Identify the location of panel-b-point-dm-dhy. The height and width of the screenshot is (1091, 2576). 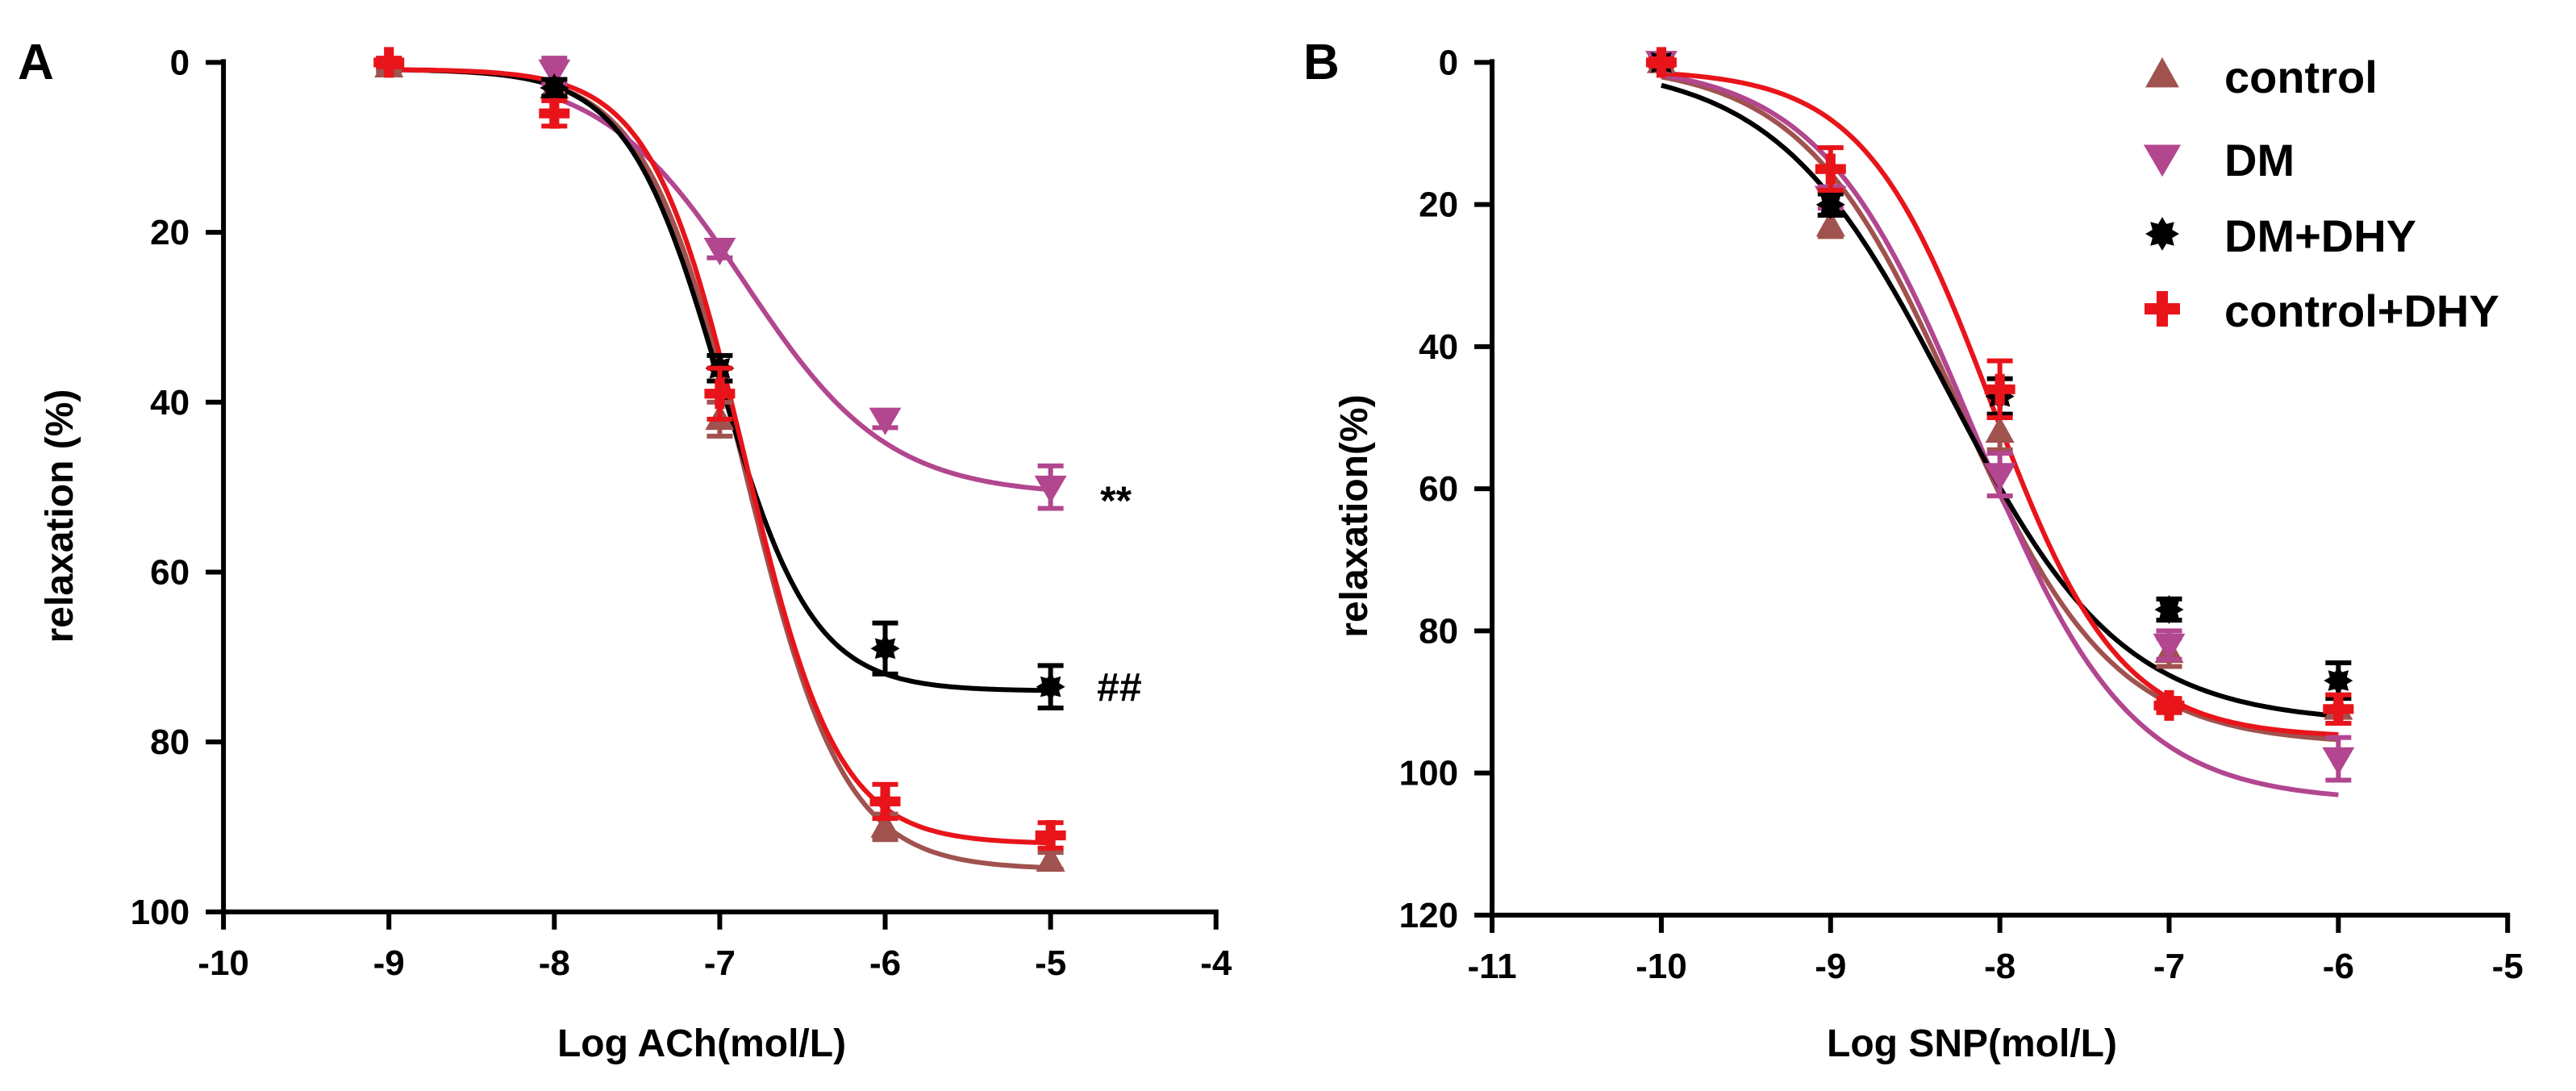
(1830, 204).